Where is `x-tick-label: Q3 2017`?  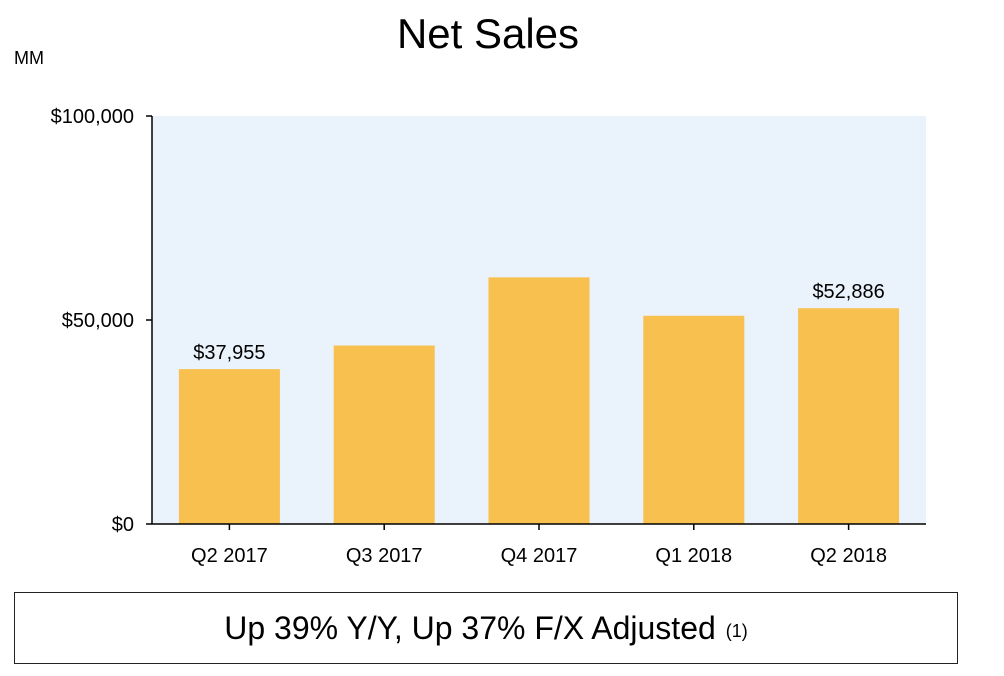 x-tick-label: Q3 2017 is located at coordinates (384, 556).